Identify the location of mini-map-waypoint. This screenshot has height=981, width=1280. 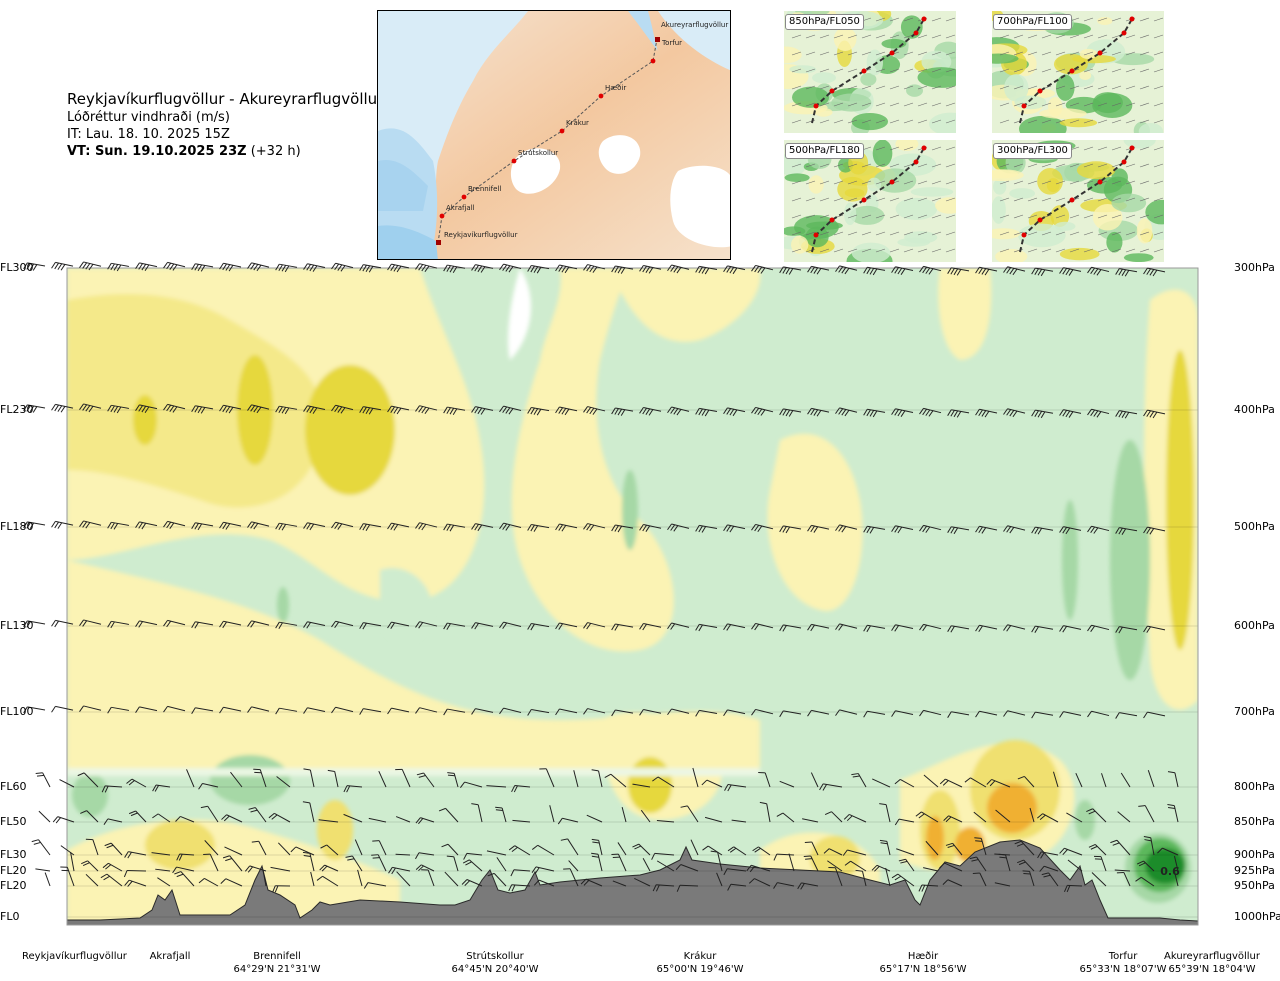
(1072, 200).